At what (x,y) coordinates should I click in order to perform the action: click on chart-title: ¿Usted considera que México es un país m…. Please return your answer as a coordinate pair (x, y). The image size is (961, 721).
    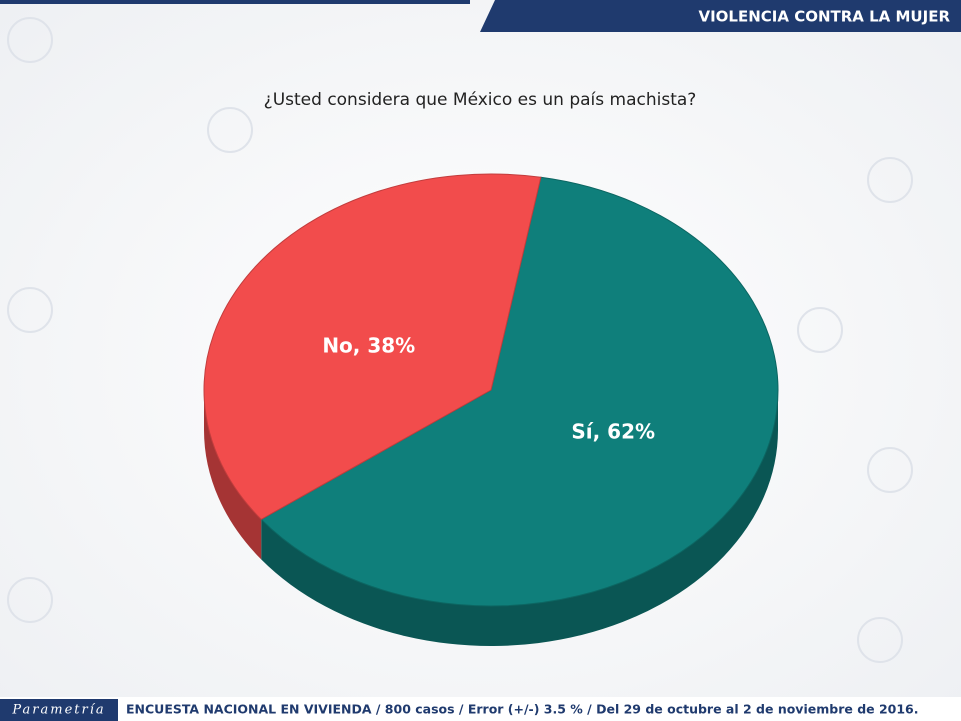
    Looking at the image, I should click on (480, 100).